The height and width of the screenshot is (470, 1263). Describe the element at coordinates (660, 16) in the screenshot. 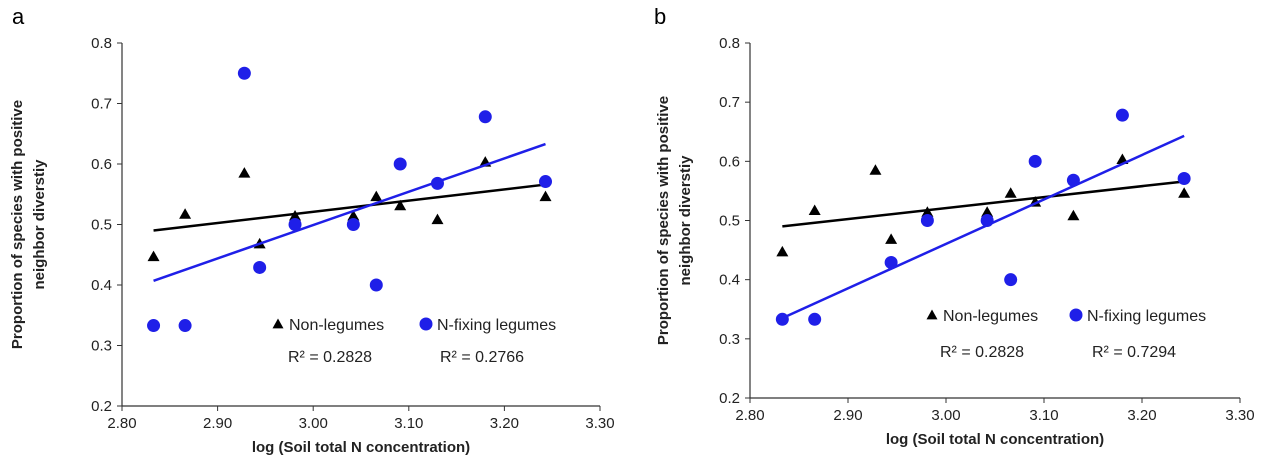

I see `panel-label: b` at that location.